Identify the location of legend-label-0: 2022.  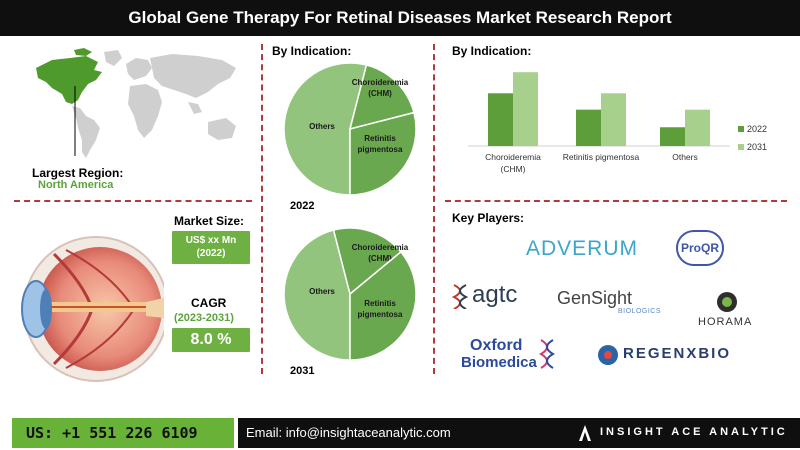
(757, 129).